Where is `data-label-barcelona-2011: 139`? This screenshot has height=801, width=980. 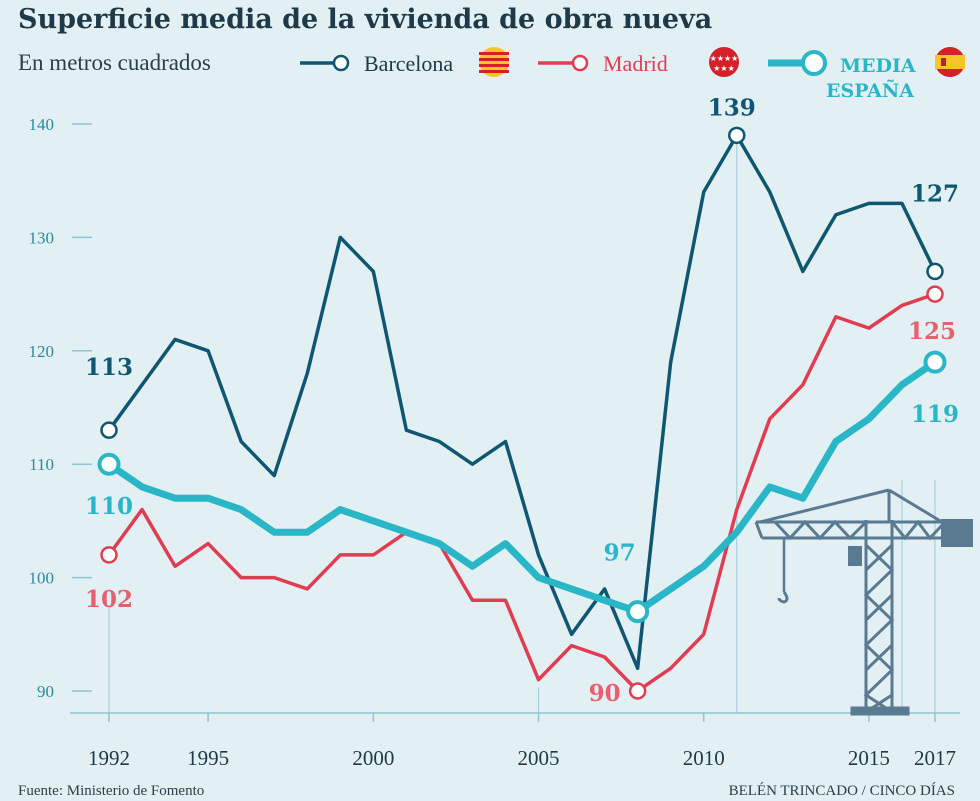 data-label-barcelona-2011: 139 is located at coordinates (732, 107).